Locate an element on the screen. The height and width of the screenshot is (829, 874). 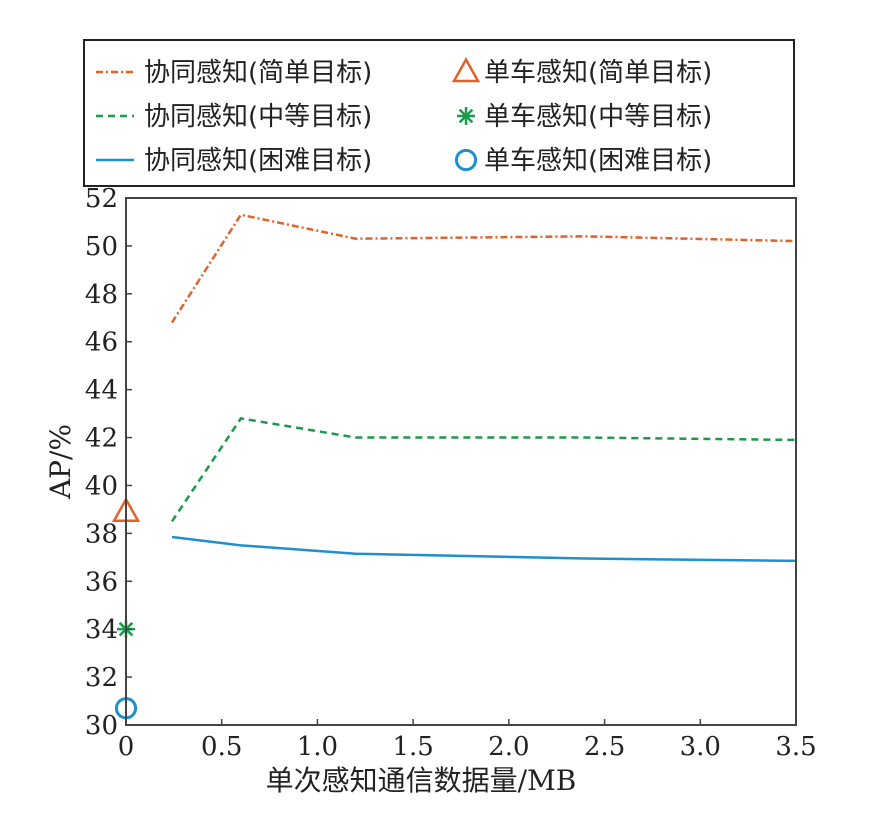
legend-item-2: 协同感知(困难目标) is located at coordinates (234, 161).